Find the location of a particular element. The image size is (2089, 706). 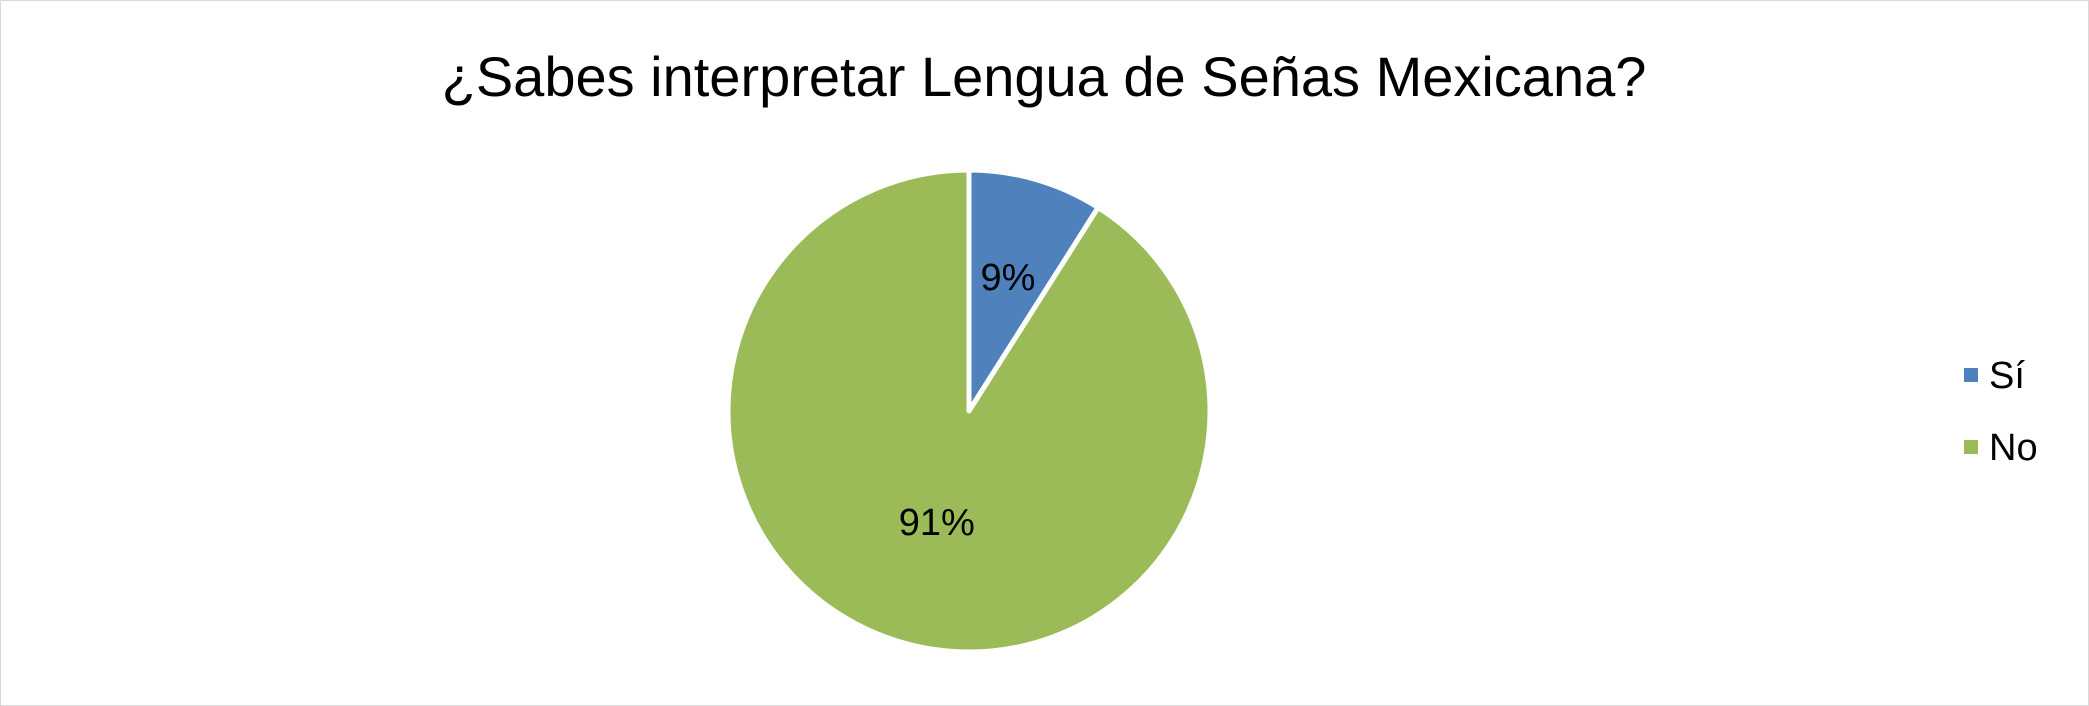

data-label-si: 9% is located at coordinates (1008, 278).